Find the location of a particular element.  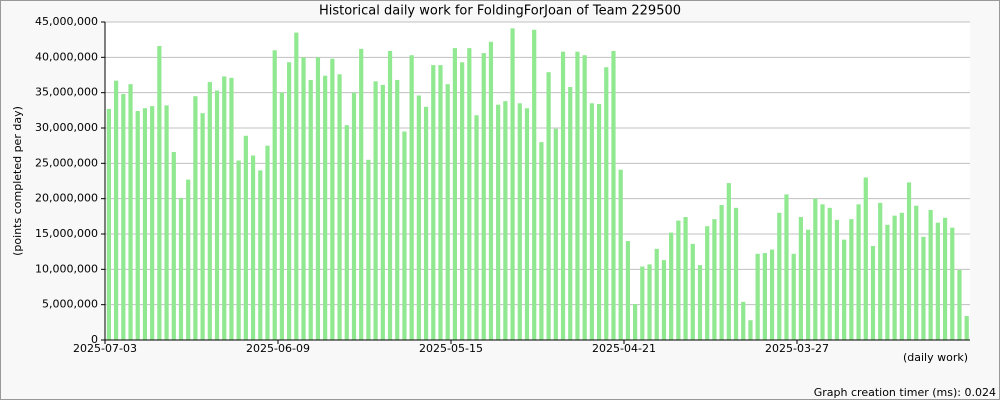

x-tick-label: 2025-06-09 is located at coordinates (278, 348).